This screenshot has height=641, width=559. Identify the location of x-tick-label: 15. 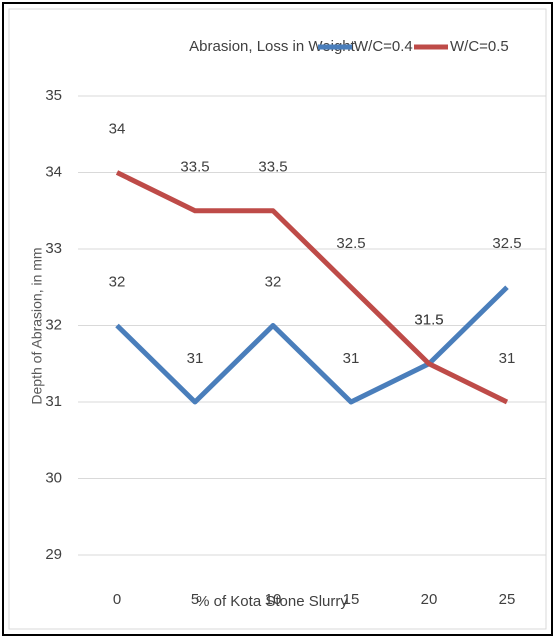
(351, 599).